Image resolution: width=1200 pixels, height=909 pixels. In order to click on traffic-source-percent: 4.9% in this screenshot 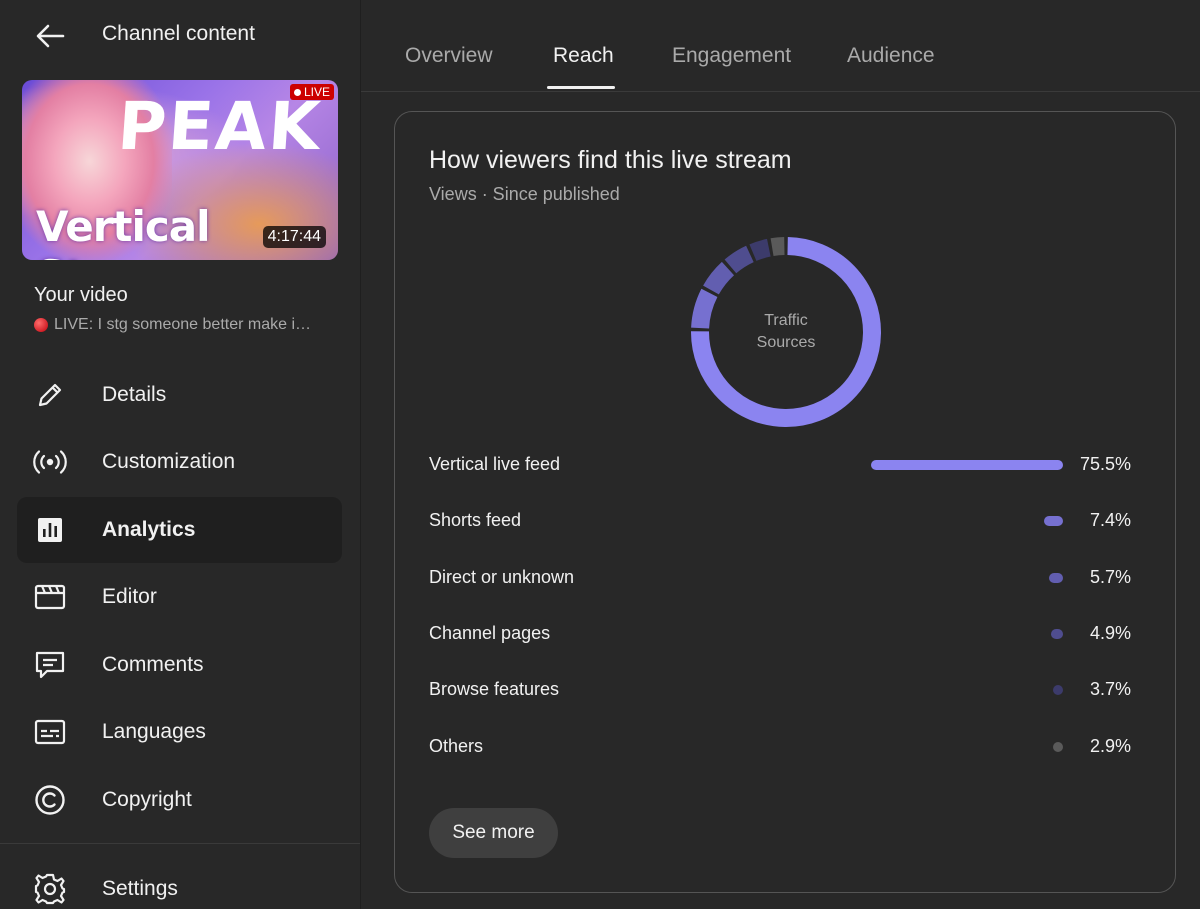, I will do `click(1110, 632)`.